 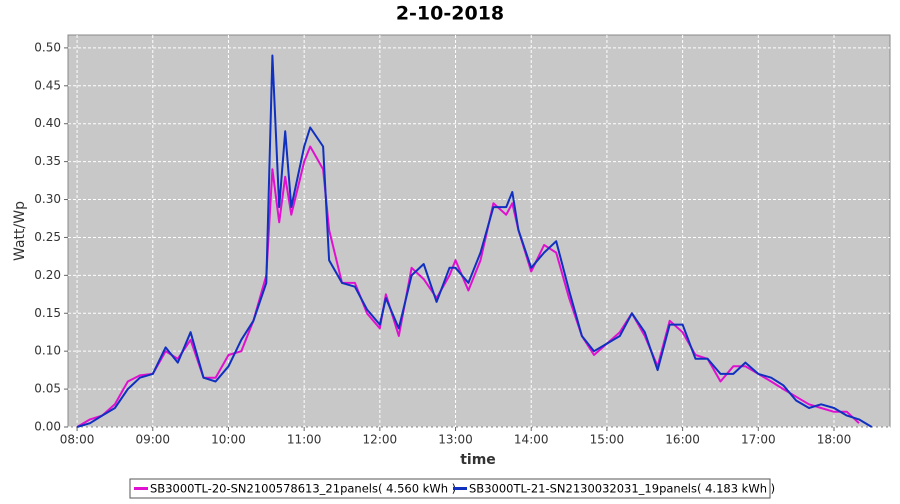 What do you see at coordinates (47, 161) in the screenshot?
I see `y-tick-label: 0.35` at bounding box center [47, 161].